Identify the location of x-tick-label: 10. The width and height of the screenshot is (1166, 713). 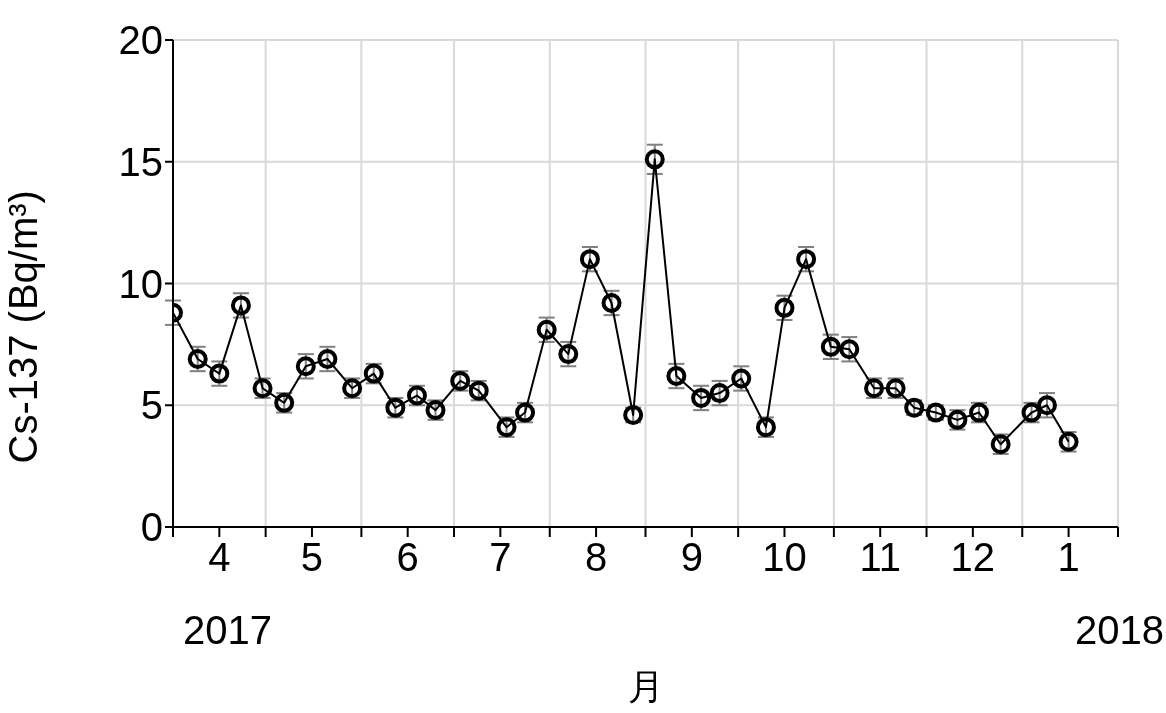
(784, 557).